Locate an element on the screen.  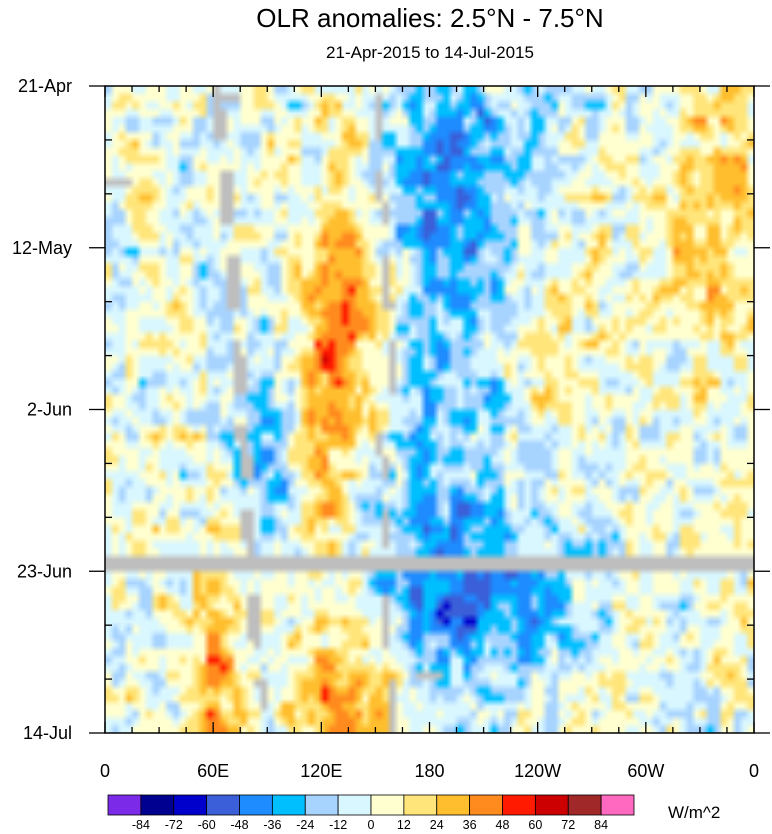
x-tick-label: 120W is located at coordinates (537, 771).